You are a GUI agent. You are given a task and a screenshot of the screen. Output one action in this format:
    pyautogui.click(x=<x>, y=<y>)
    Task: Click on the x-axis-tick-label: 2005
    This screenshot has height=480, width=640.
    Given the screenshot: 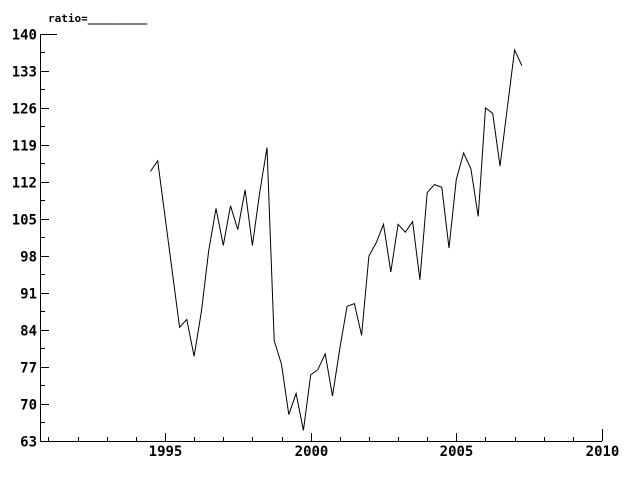 What is the action you would take?
    pyautogui.click(x=457, y=452)
    